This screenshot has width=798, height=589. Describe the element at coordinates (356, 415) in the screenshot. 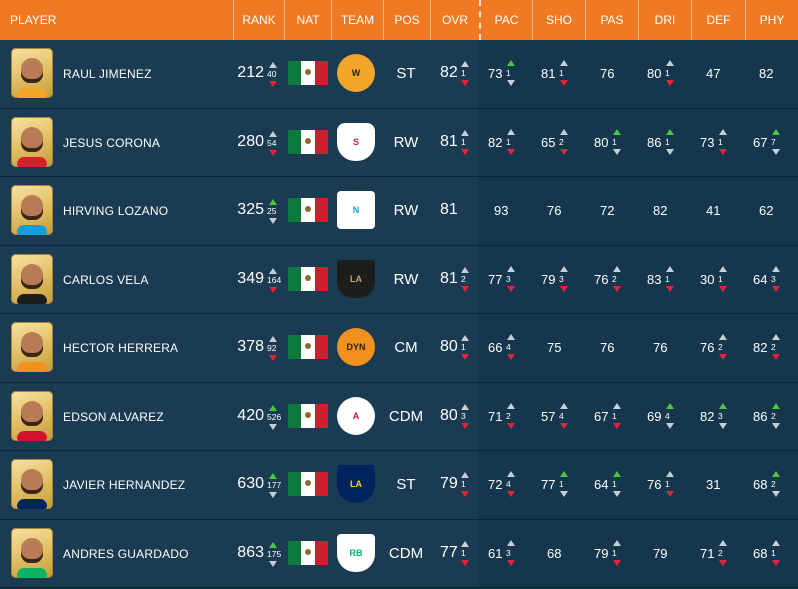

I see `ajax-crest-icon: A` at that location.